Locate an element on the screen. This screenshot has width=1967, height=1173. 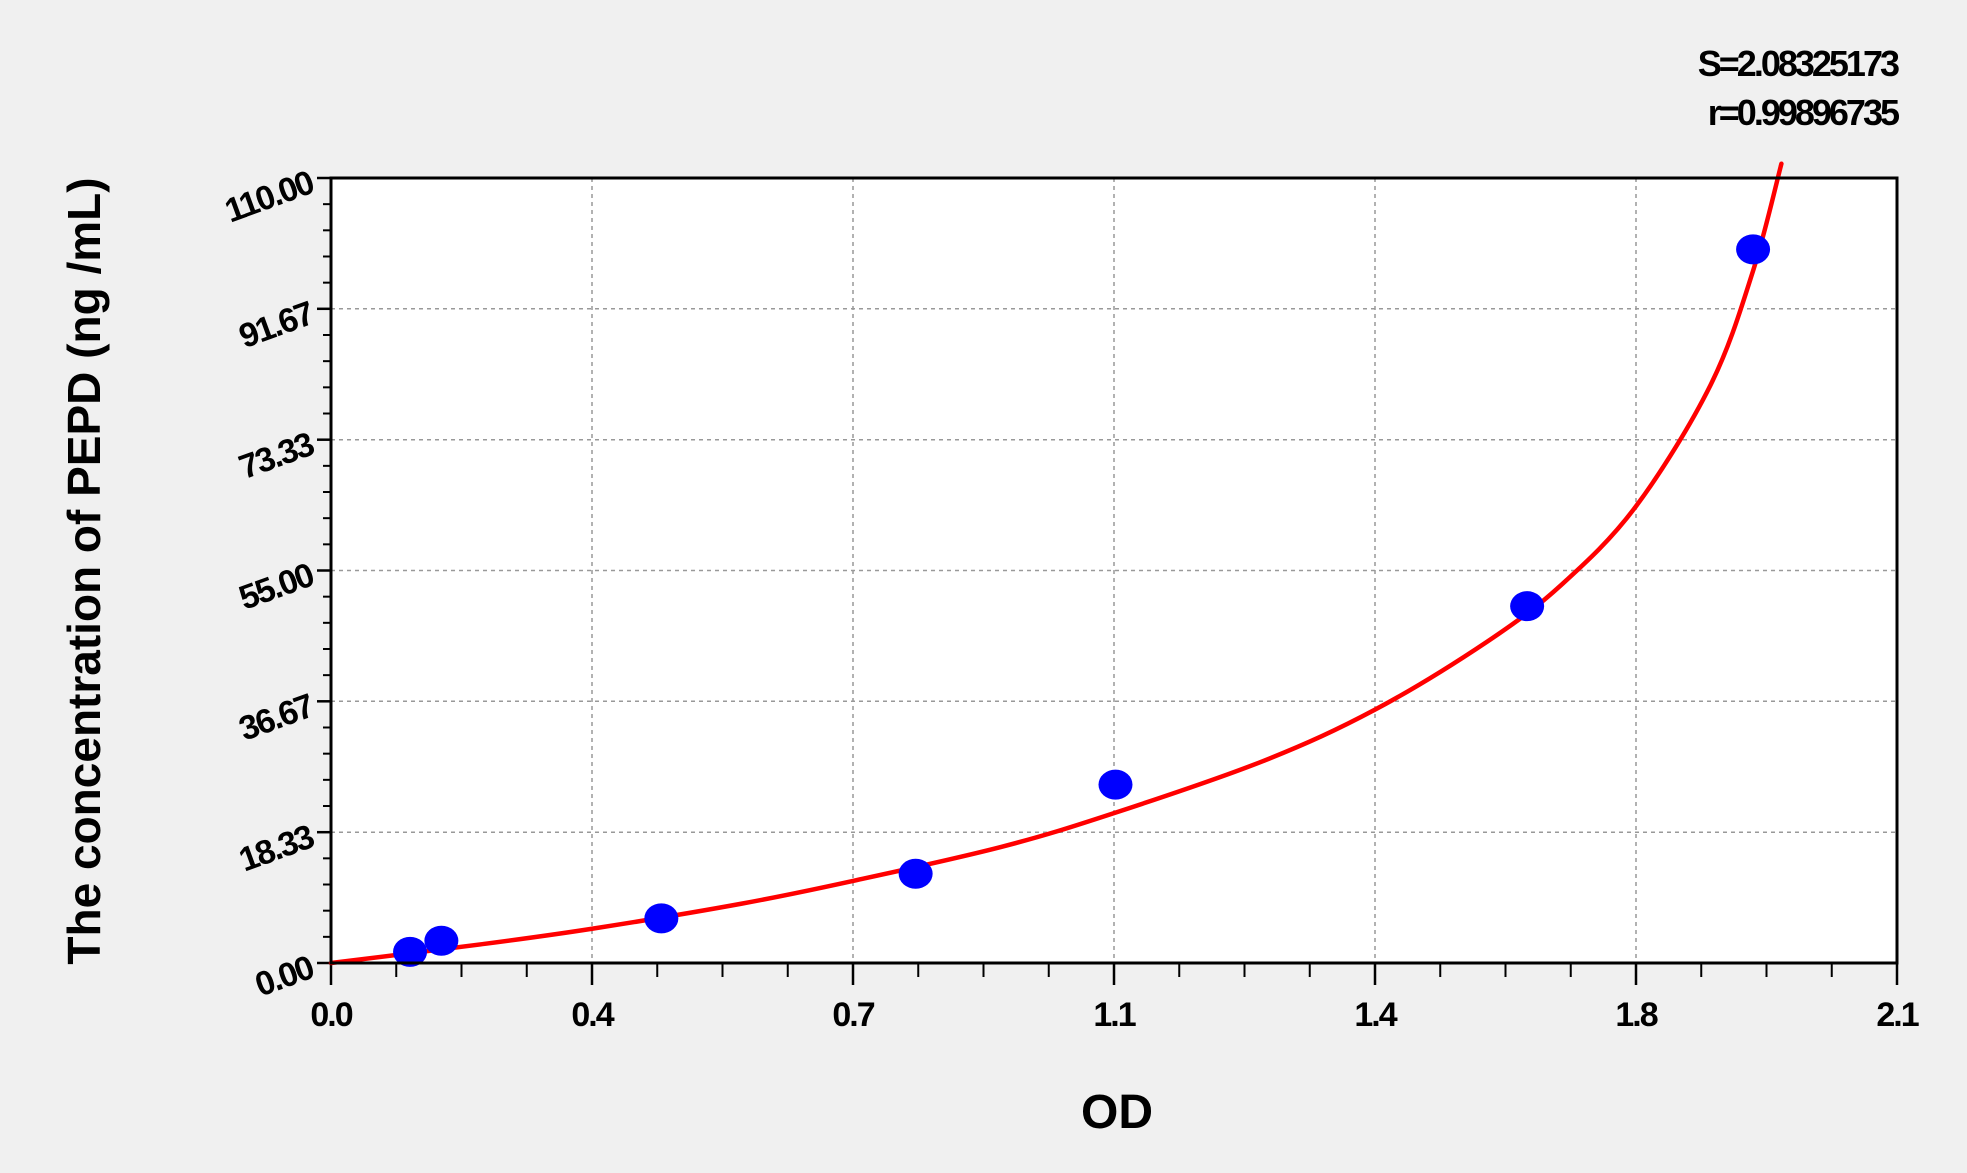
y-tick-label: 36.67 is located at coordinates (276, 718).